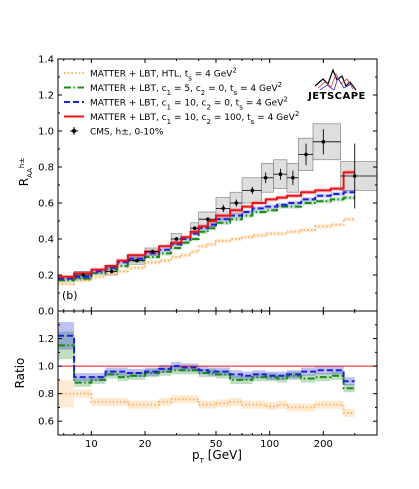  What do you see at coordinates (70, 295) in the screenshot?
I see `panel-label: (b)` at bounding box center [70, 295].